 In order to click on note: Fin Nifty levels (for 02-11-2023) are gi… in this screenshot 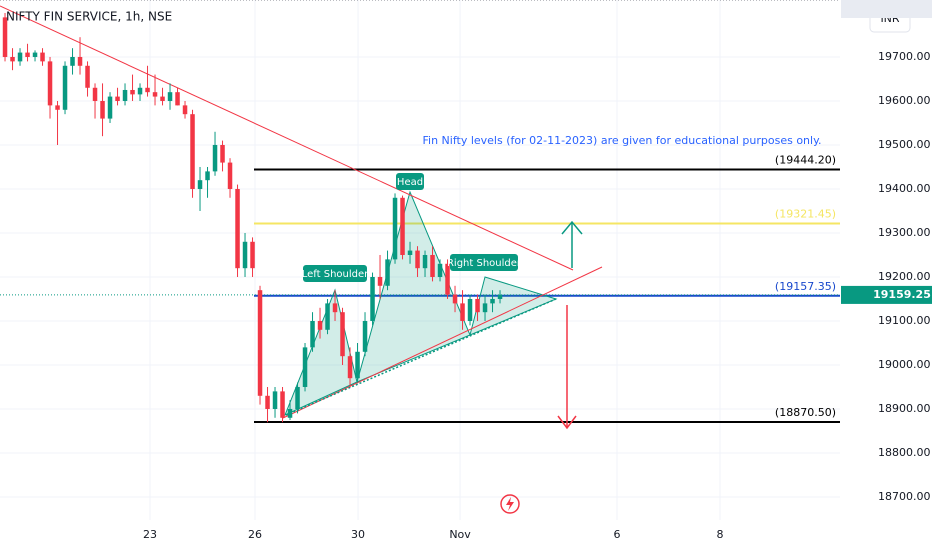, I will do `click(621, 140)`.